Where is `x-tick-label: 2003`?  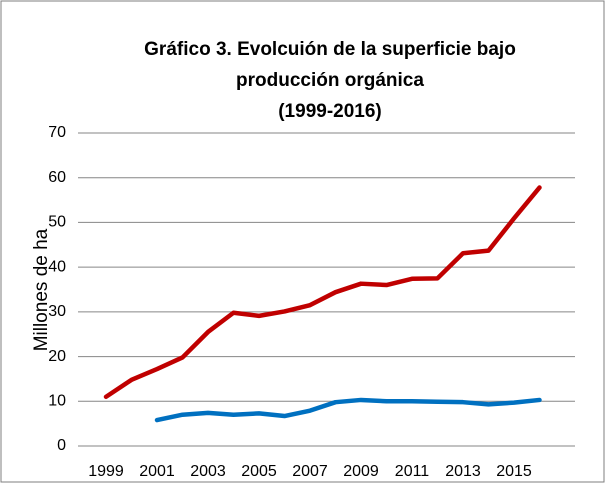
x-tick-label: 2003 is located at coordinates (208, 471).